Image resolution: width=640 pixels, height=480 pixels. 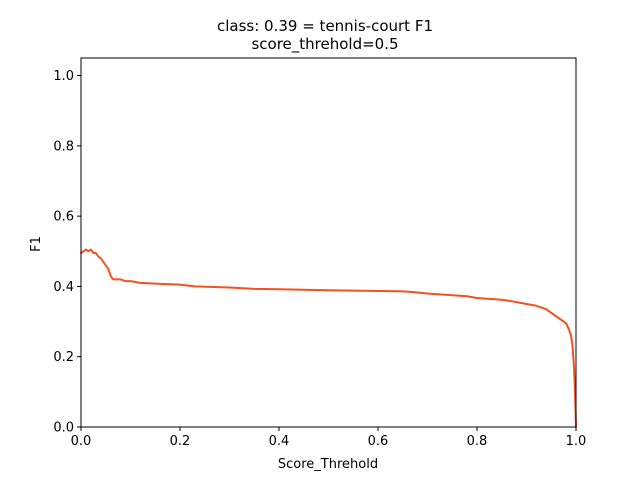 What do you see at coordinates (325, 26) in the screenshot?
I see `chart-title: class: 0.39 = tennis-court F1` at bounding box center [325, 26].